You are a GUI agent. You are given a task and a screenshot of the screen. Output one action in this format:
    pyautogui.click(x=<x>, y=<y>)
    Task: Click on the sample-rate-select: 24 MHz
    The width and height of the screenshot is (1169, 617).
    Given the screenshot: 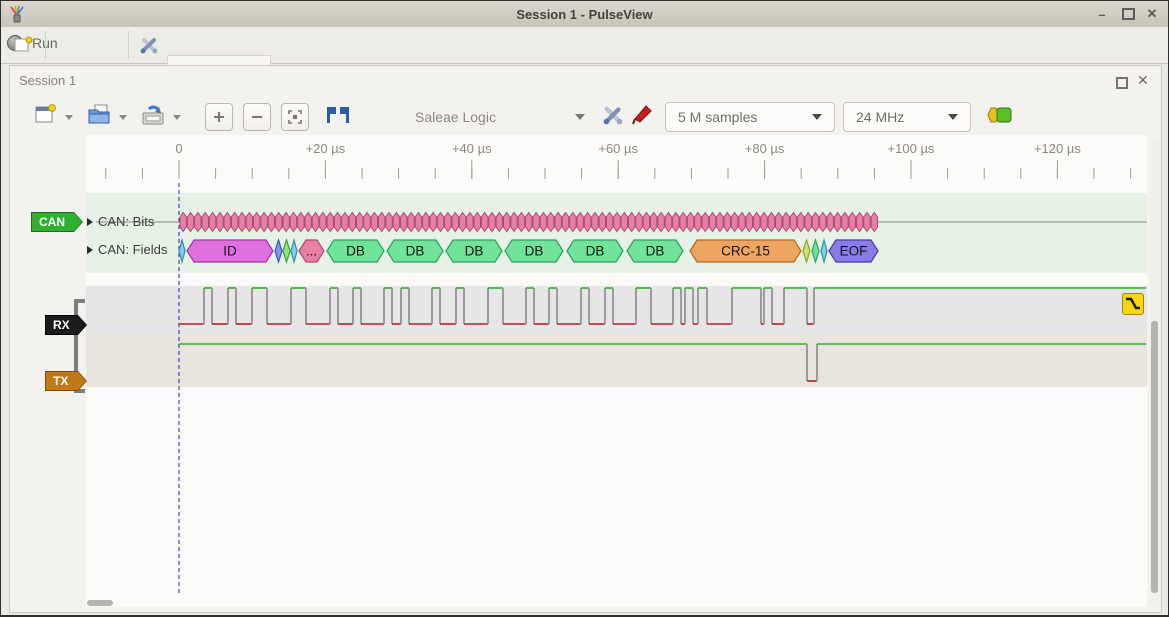 What is the action you would take?
    pyautogui.click(x=907, y=117)
    